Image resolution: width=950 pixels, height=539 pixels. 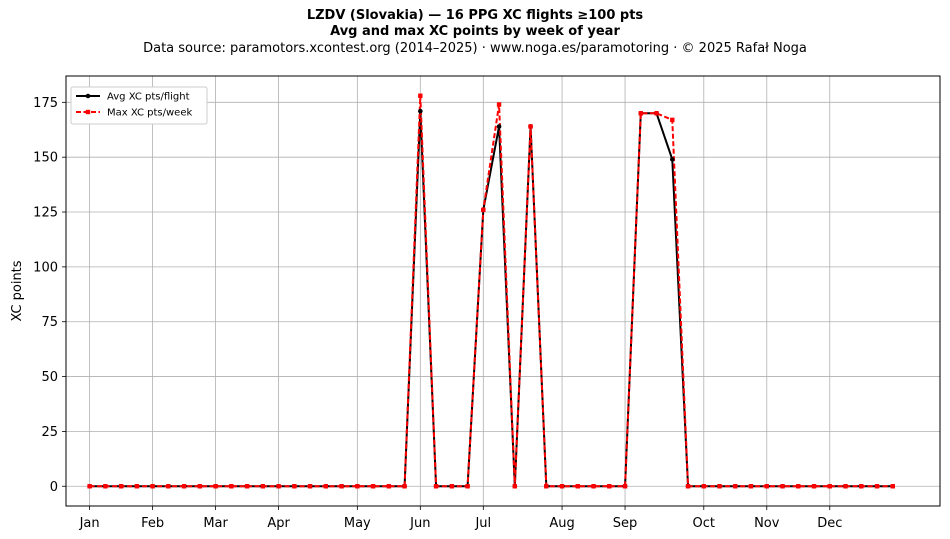 I want to click on legend: Avg XC pts/flight Max XC pts/week, so click(x=139, y=105).